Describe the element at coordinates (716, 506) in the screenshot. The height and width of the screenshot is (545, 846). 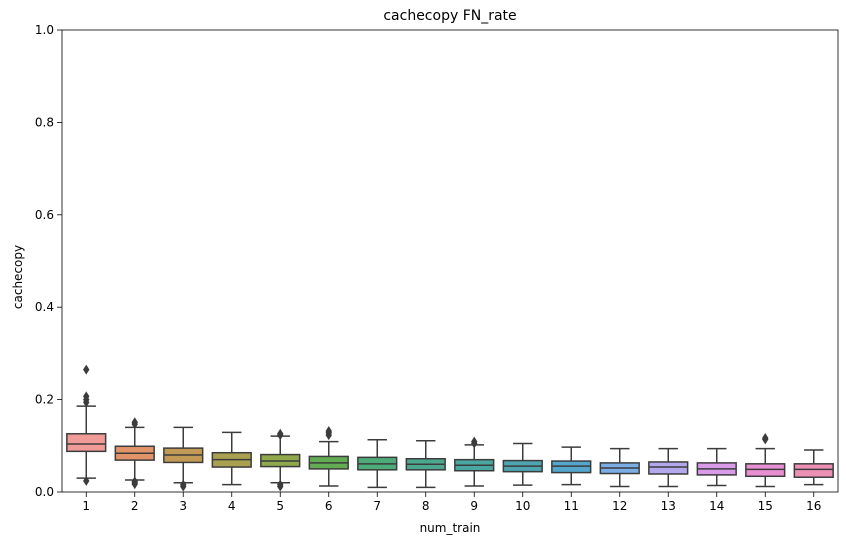
I see `x-tick-label: 14` at that location.